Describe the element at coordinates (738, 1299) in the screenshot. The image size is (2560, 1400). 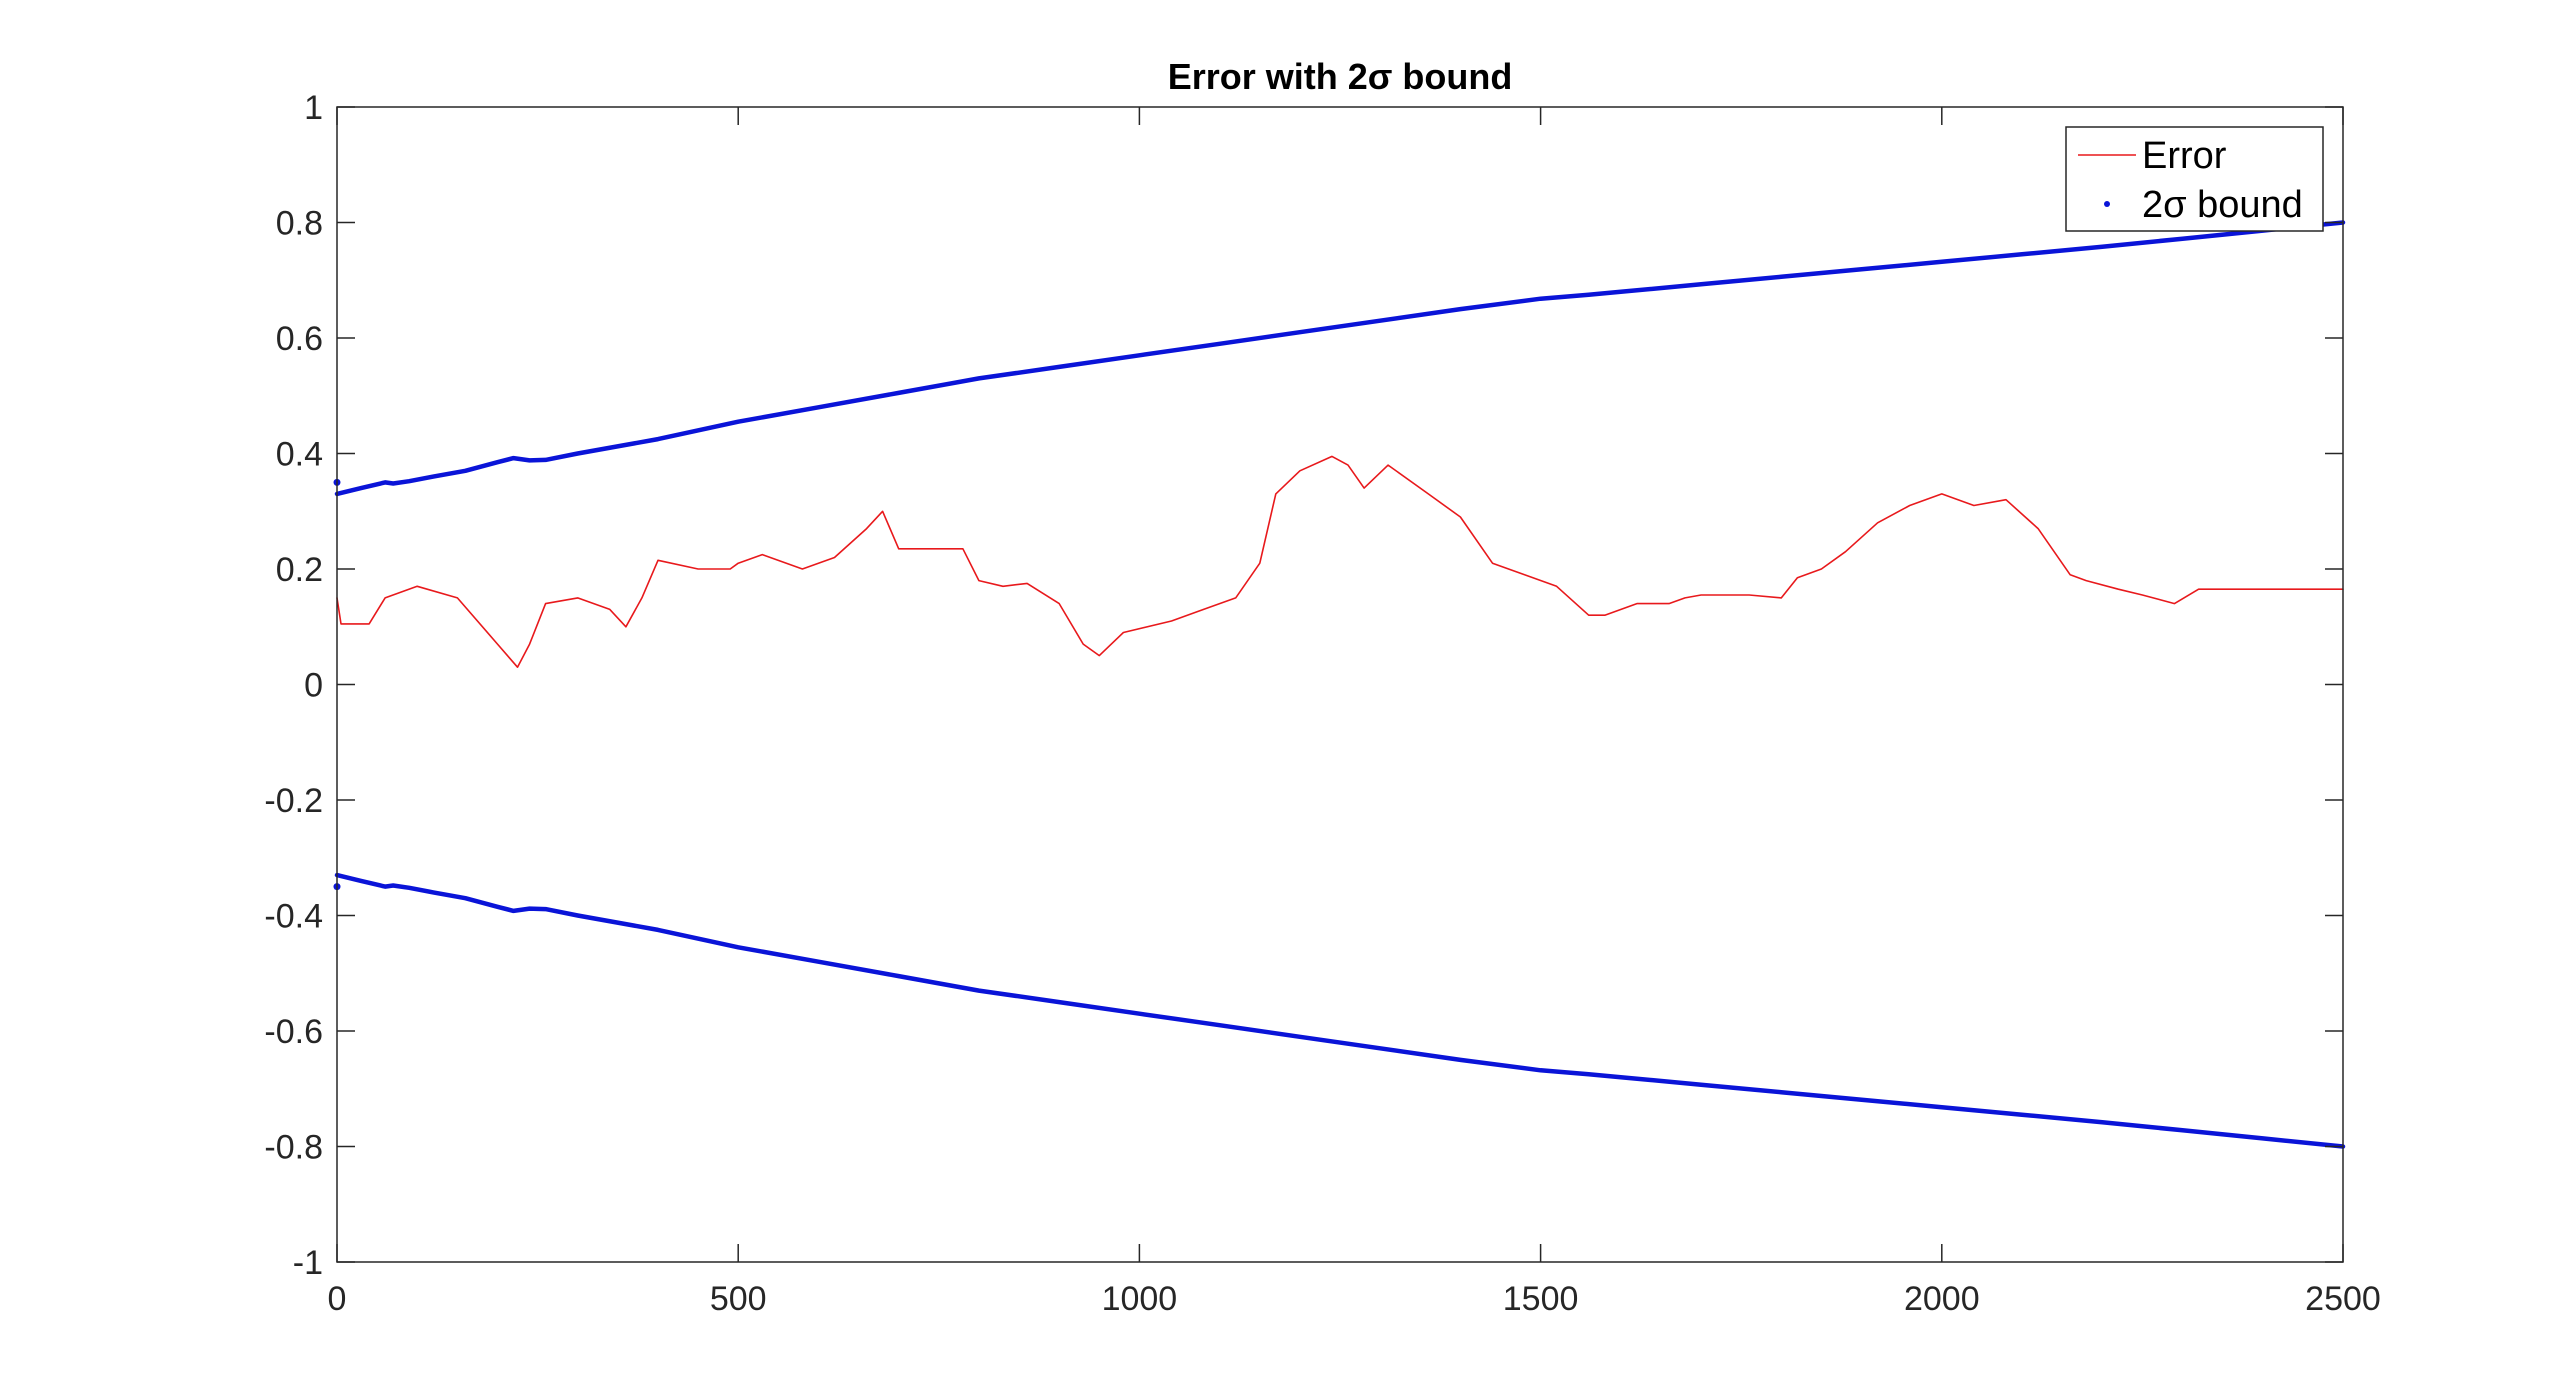
I see `x-tick-label: 500` at that location.